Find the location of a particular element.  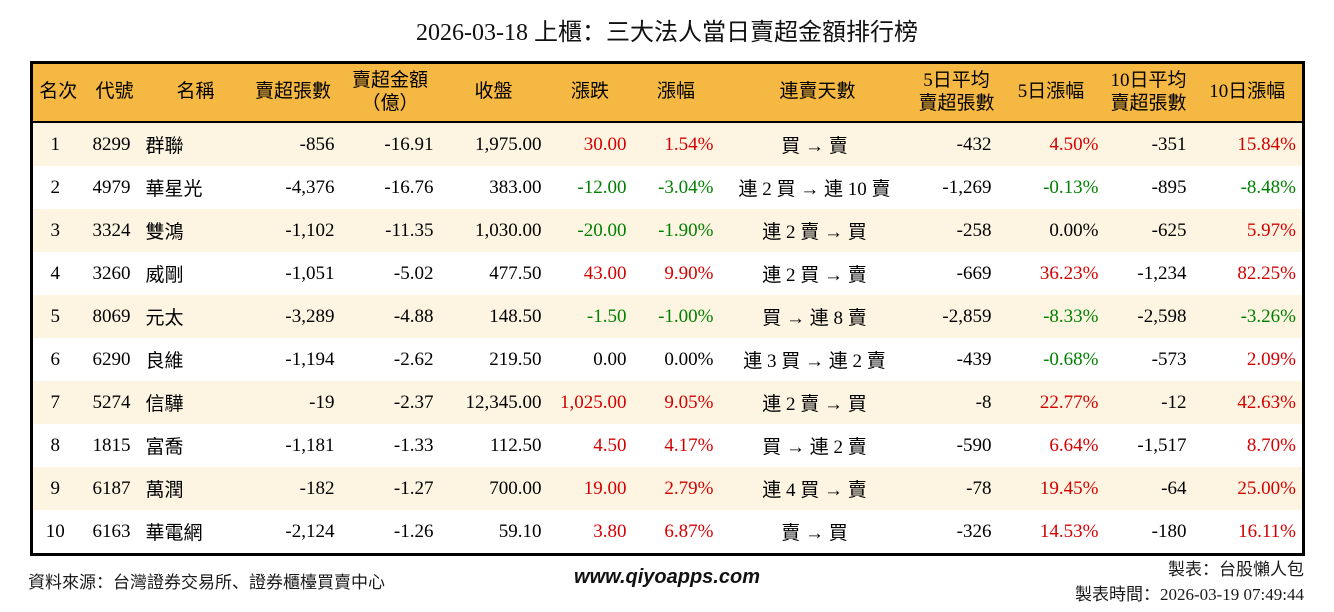

cell-code: 4979 is located at coordinates (111, 187).